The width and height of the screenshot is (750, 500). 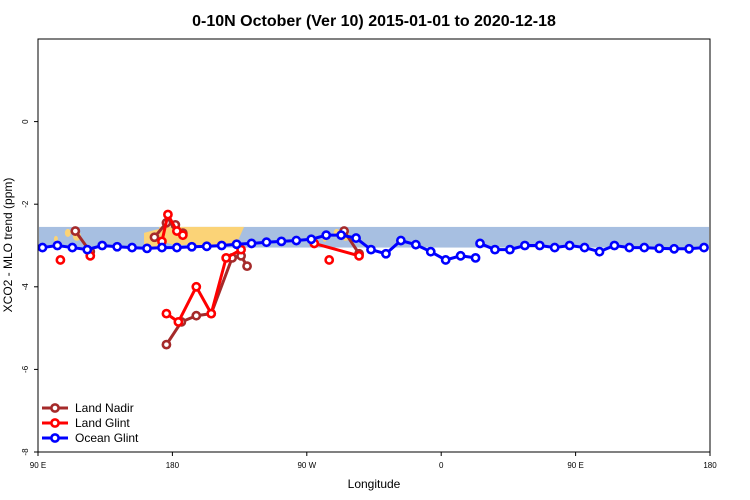 I want to click on x-tick-label: 90 W, so click(x=306, y=465).